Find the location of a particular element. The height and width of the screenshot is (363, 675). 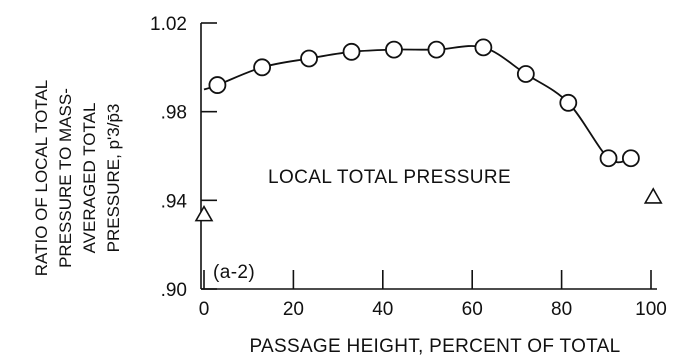

x-tick-label: 80 is located at coordinates (561, 309).